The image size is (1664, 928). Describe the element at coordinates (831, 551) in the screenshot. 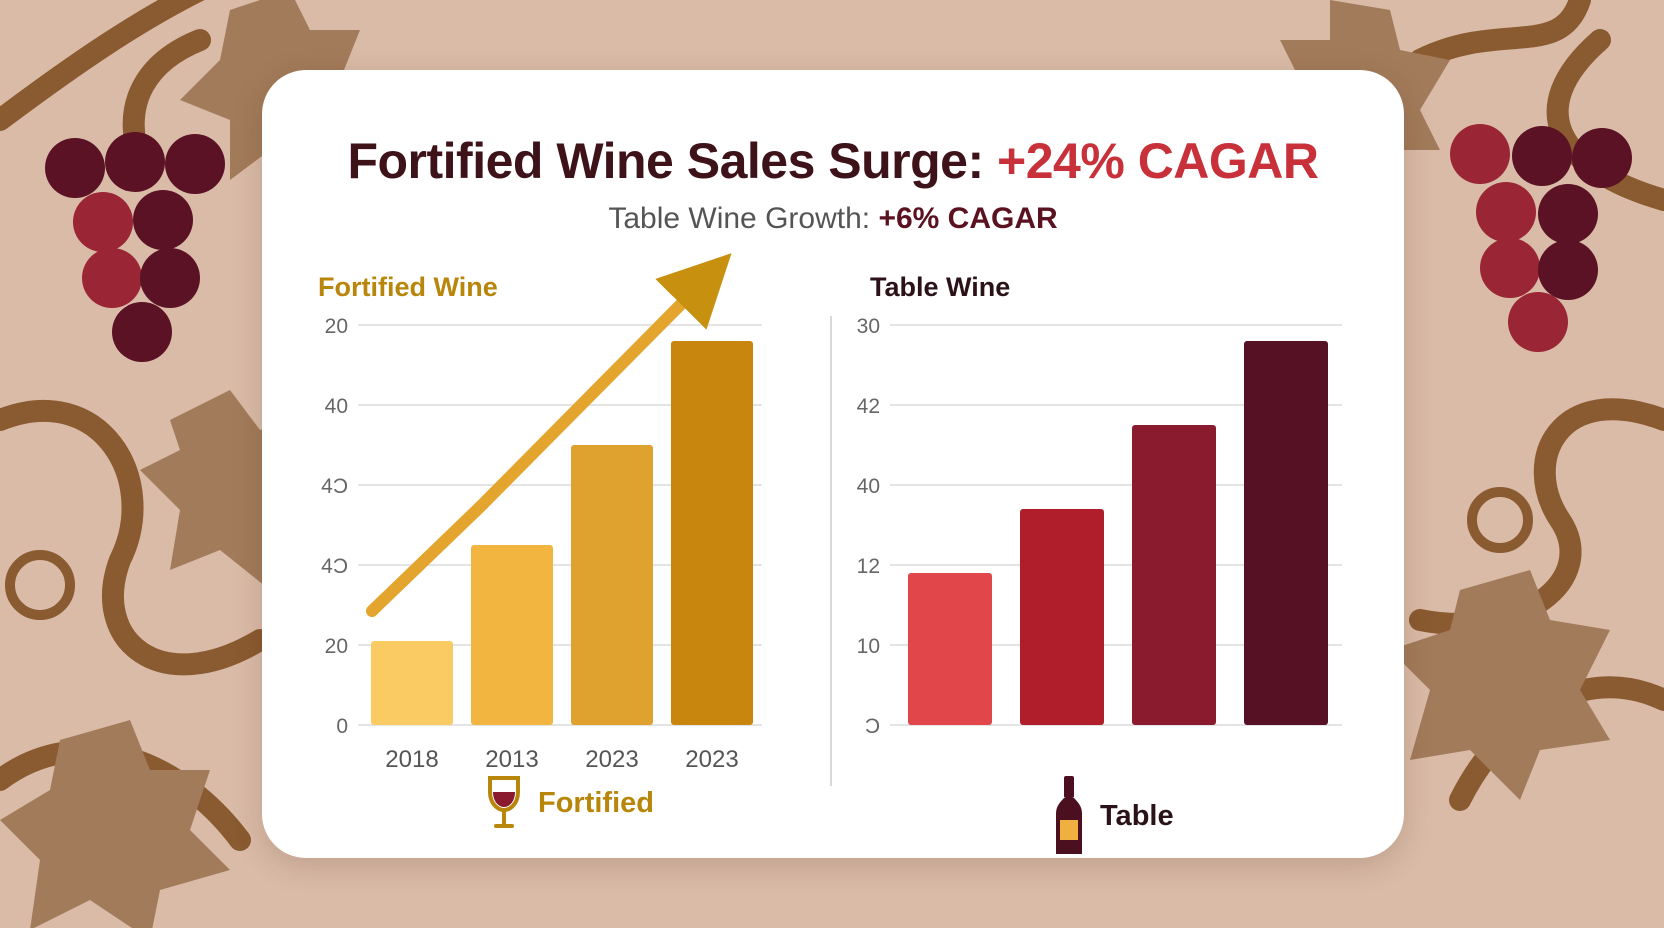

I see `panel-divider` at that location.